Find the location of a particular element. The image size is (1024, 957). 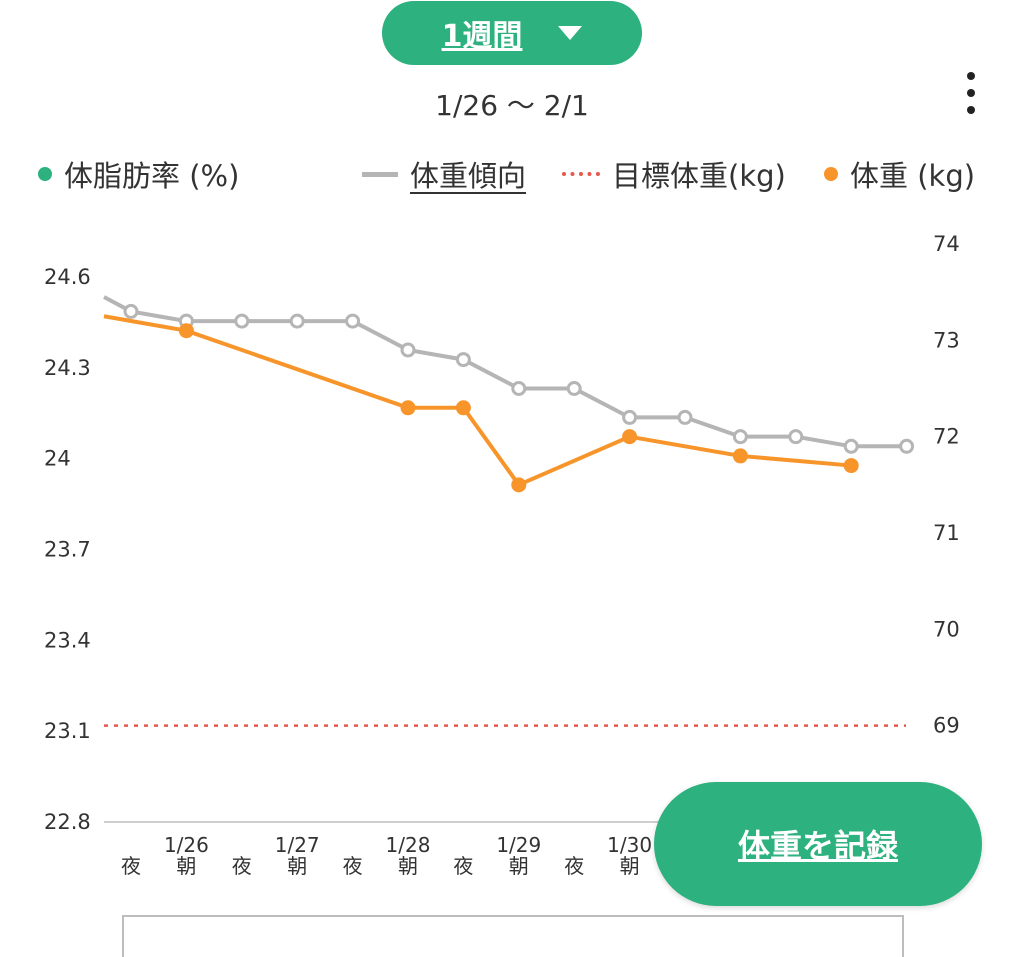

period-select-button: 1週間 is located at coordinates (512, 33).